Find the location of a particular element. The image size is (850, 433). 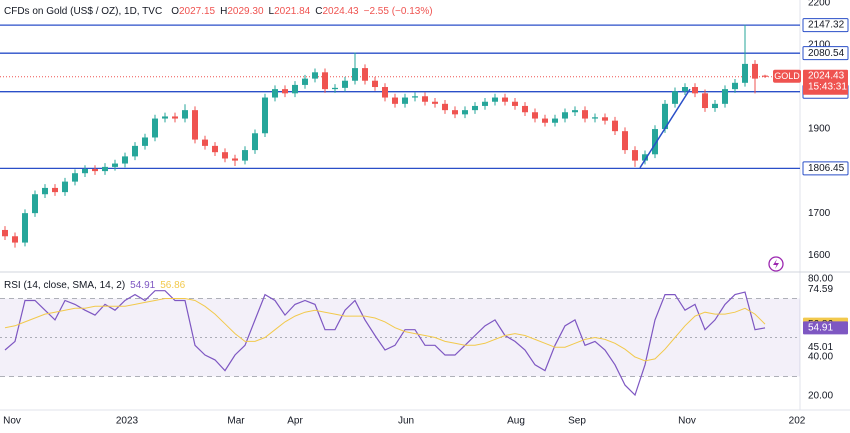

x-tick-label: Mar is located at coordinates (236, 421).